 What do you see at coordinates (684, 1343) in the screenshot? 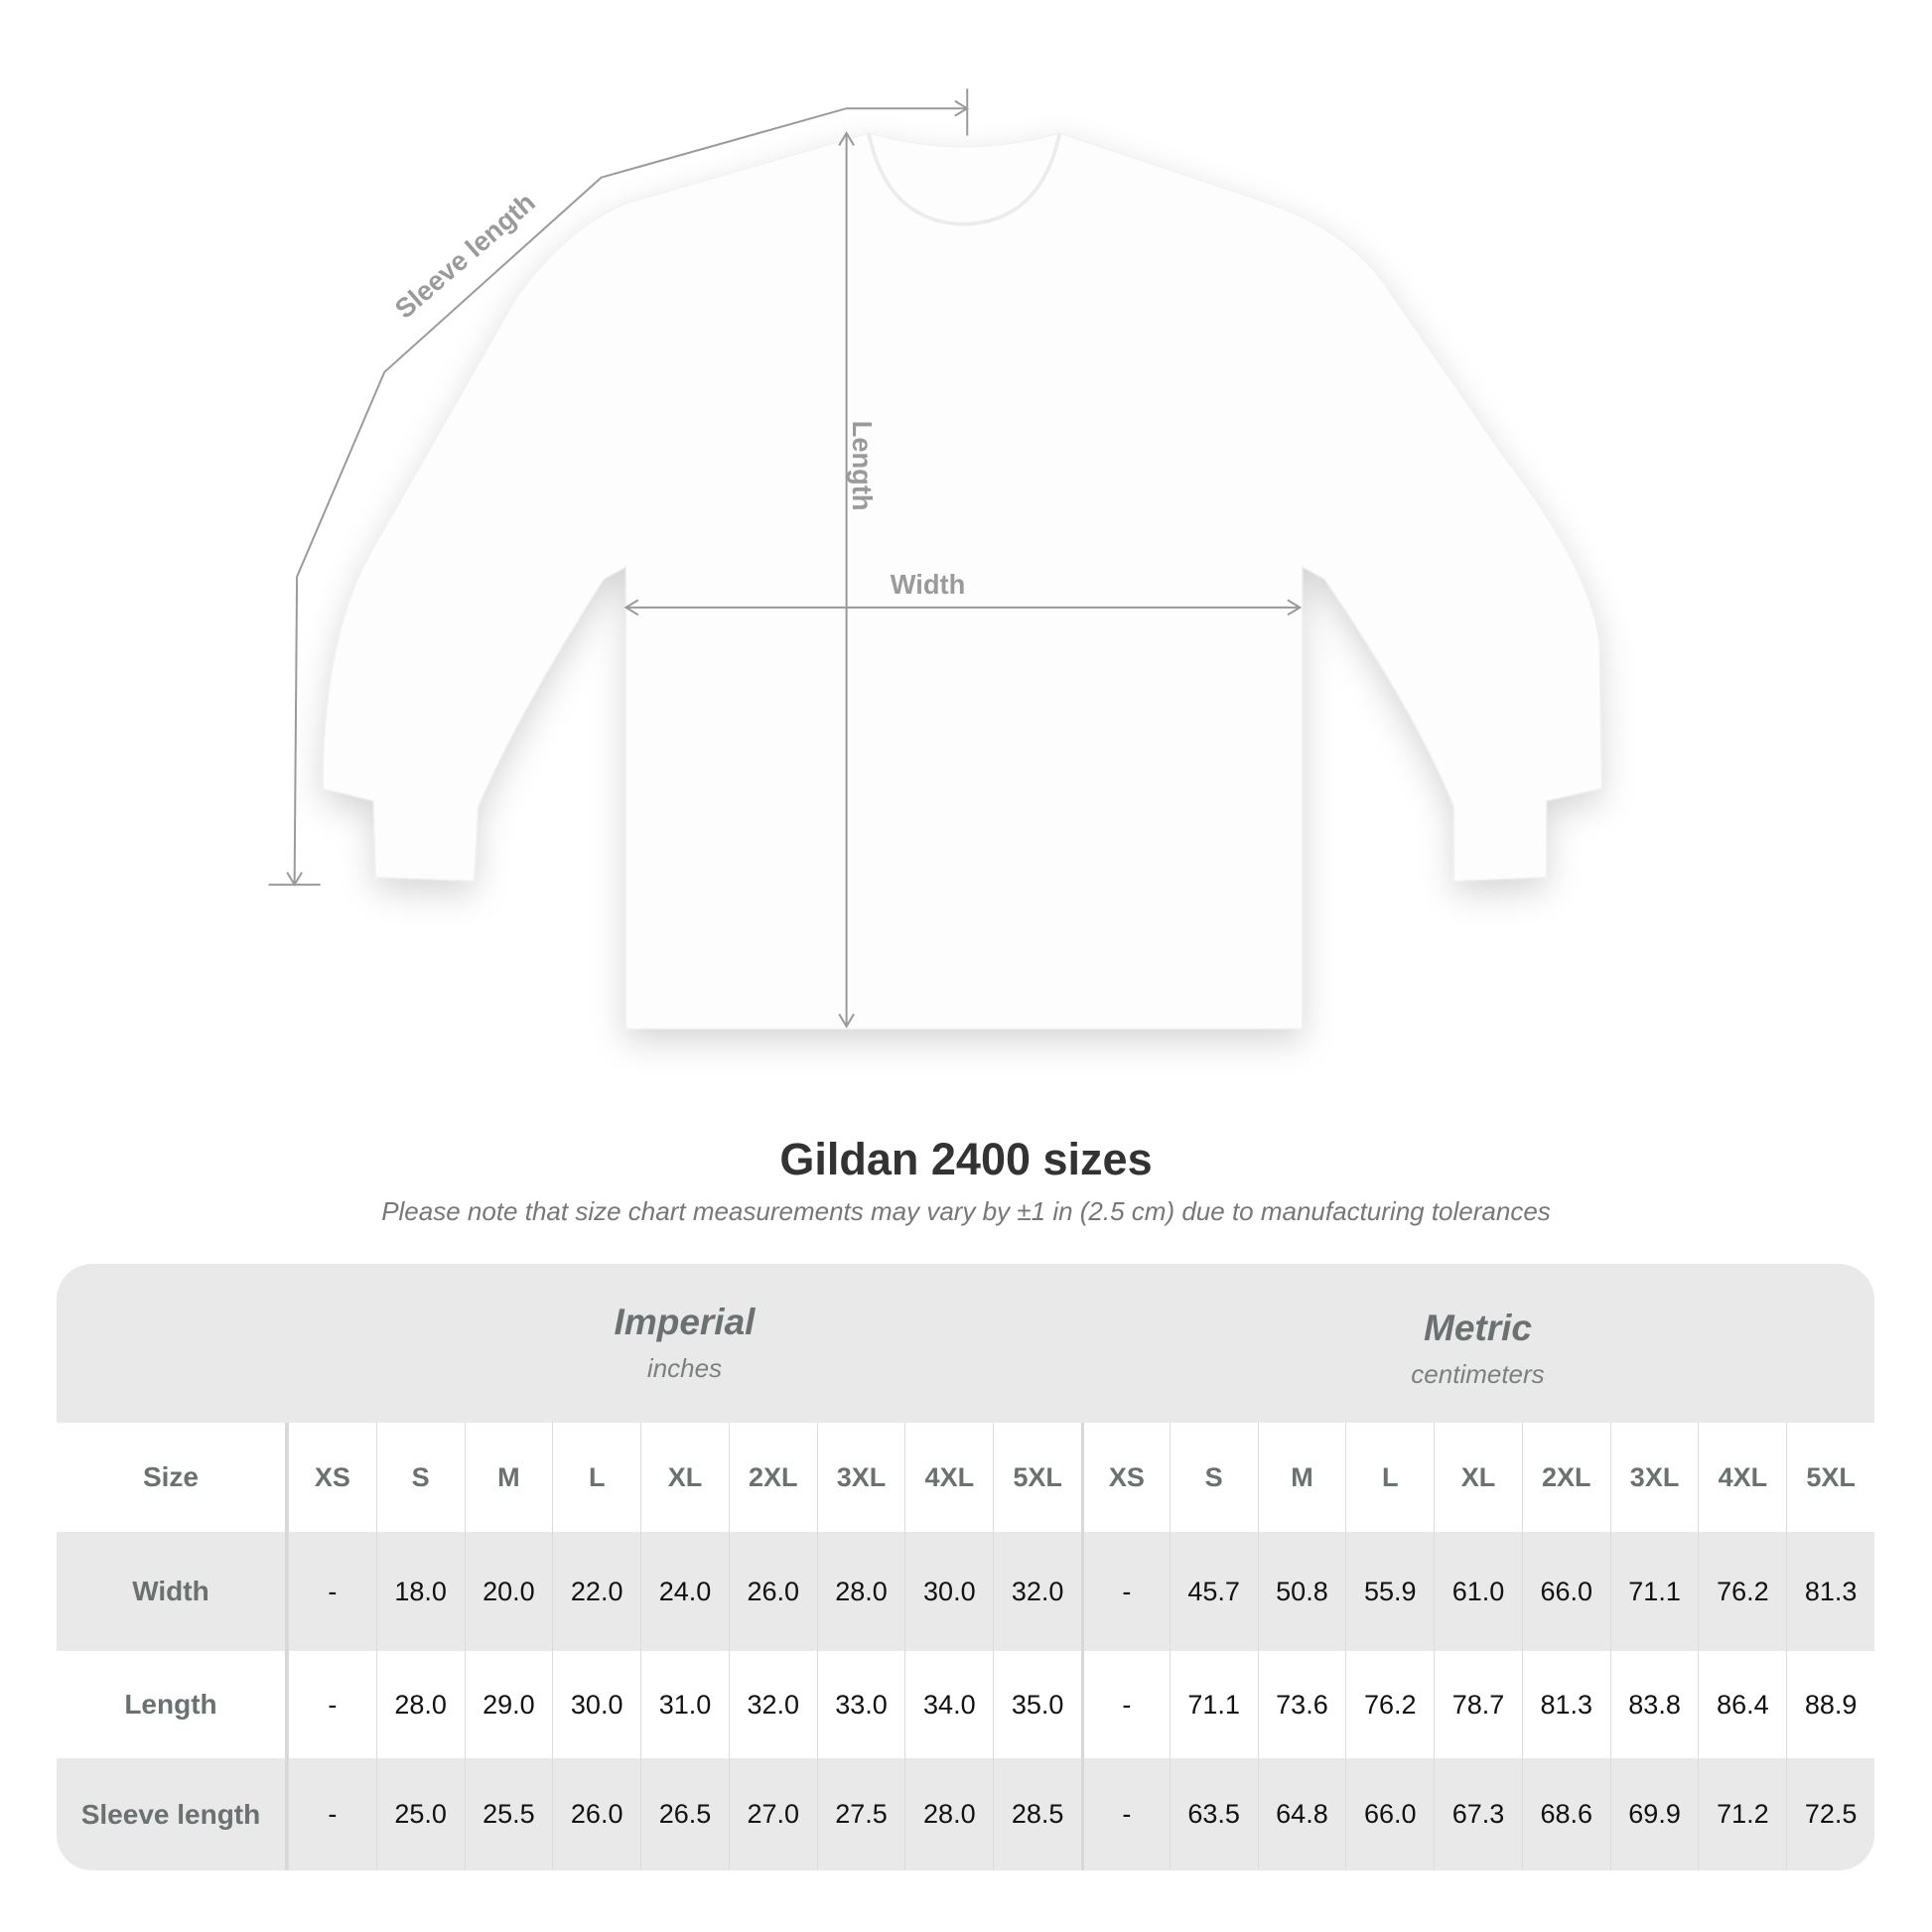
I see `imperial-header: Imperial inches` at bounding box center [684, 1343].